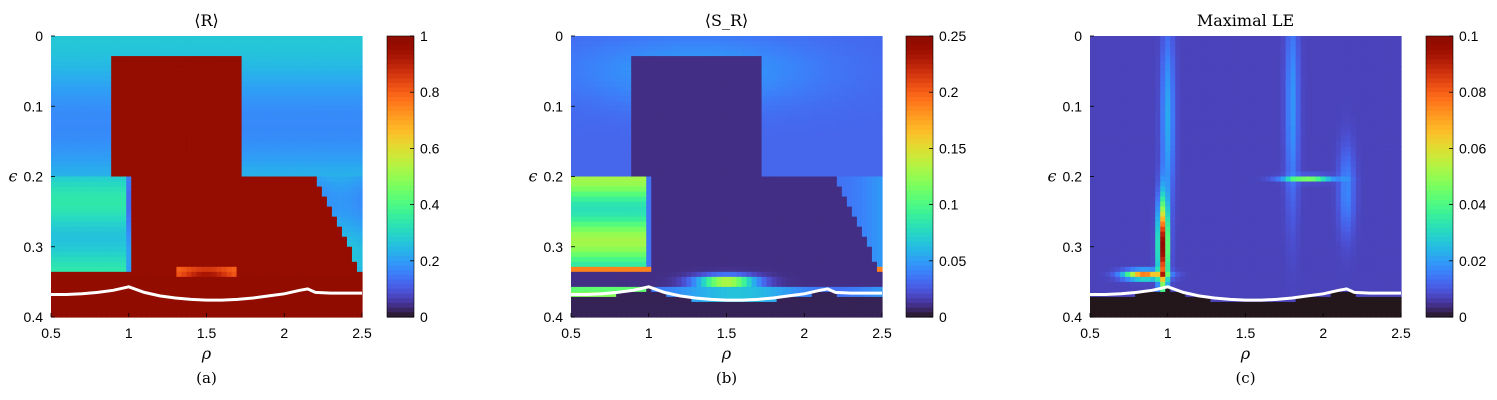 The height and width of the screenshot is (400, 1497). I want to click on colorbar-segment, so click(400, 277).